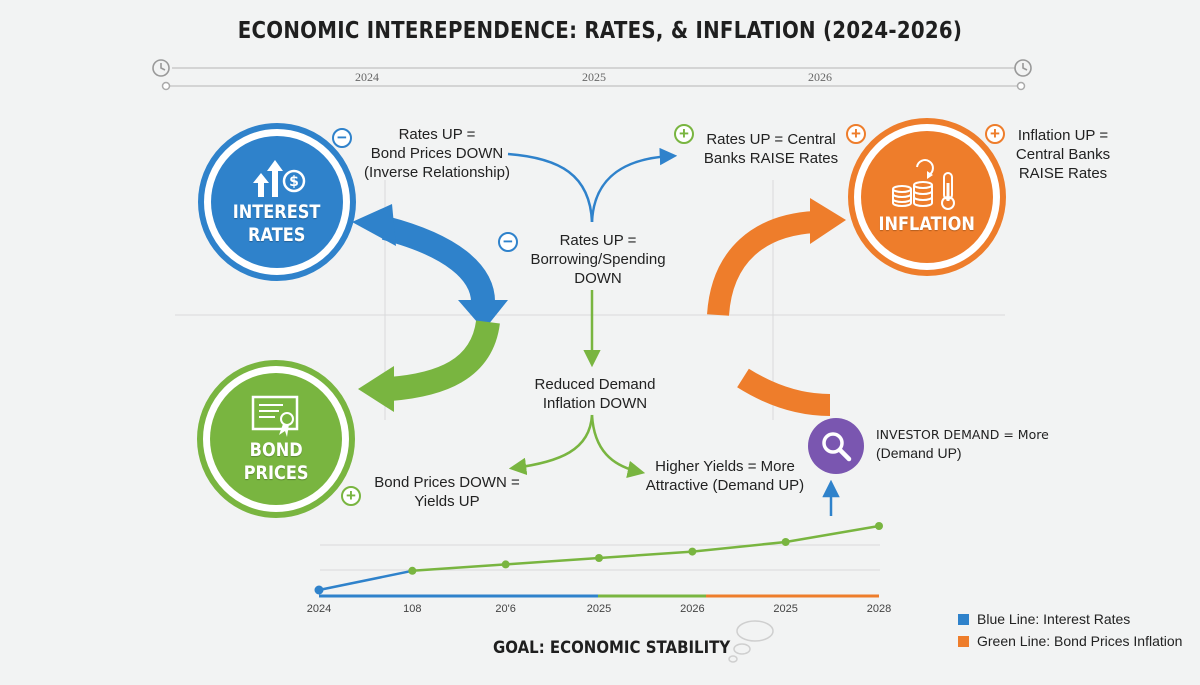 This screenshot has width=1200, height=685. I want to click on legend-item: Green Line: Bond Prices Inflation, so click(1070, 641).